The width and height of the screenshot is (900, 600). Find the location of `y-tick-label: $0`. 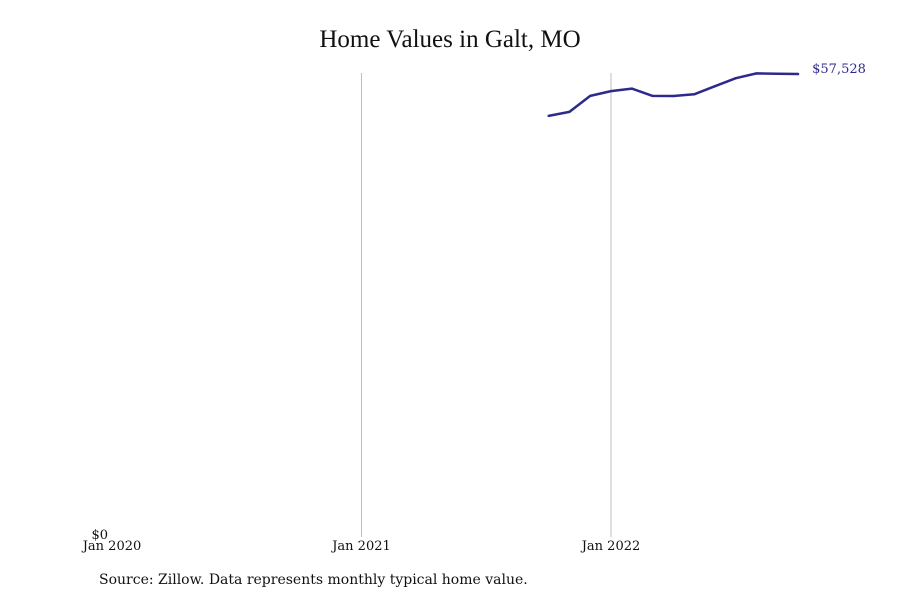

y-tick-label: $0 is located at coordinates (99, 535).